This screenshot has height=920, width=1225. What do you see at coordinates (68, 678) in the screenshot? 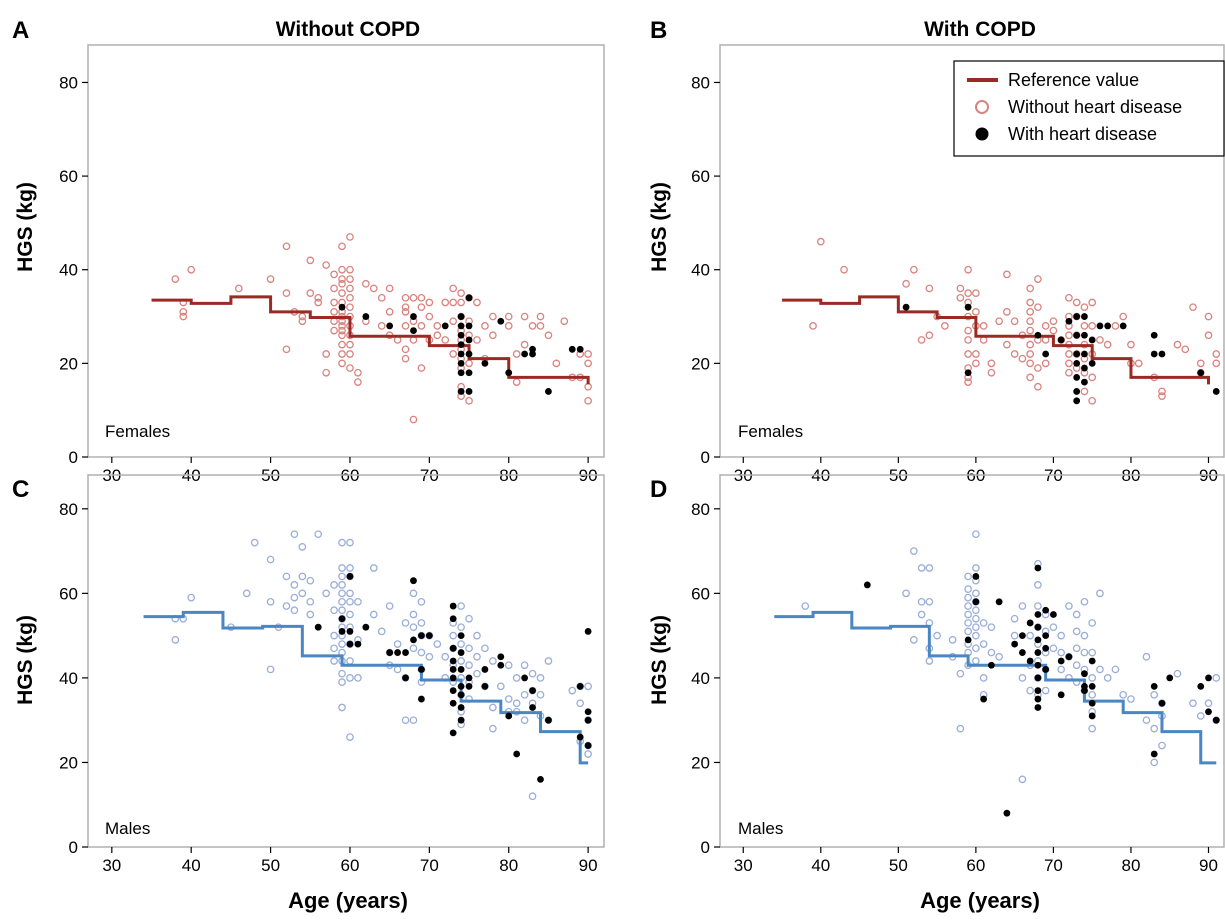
I see `panel-c-ytick-label: 40` at bounding box center [68, 678].